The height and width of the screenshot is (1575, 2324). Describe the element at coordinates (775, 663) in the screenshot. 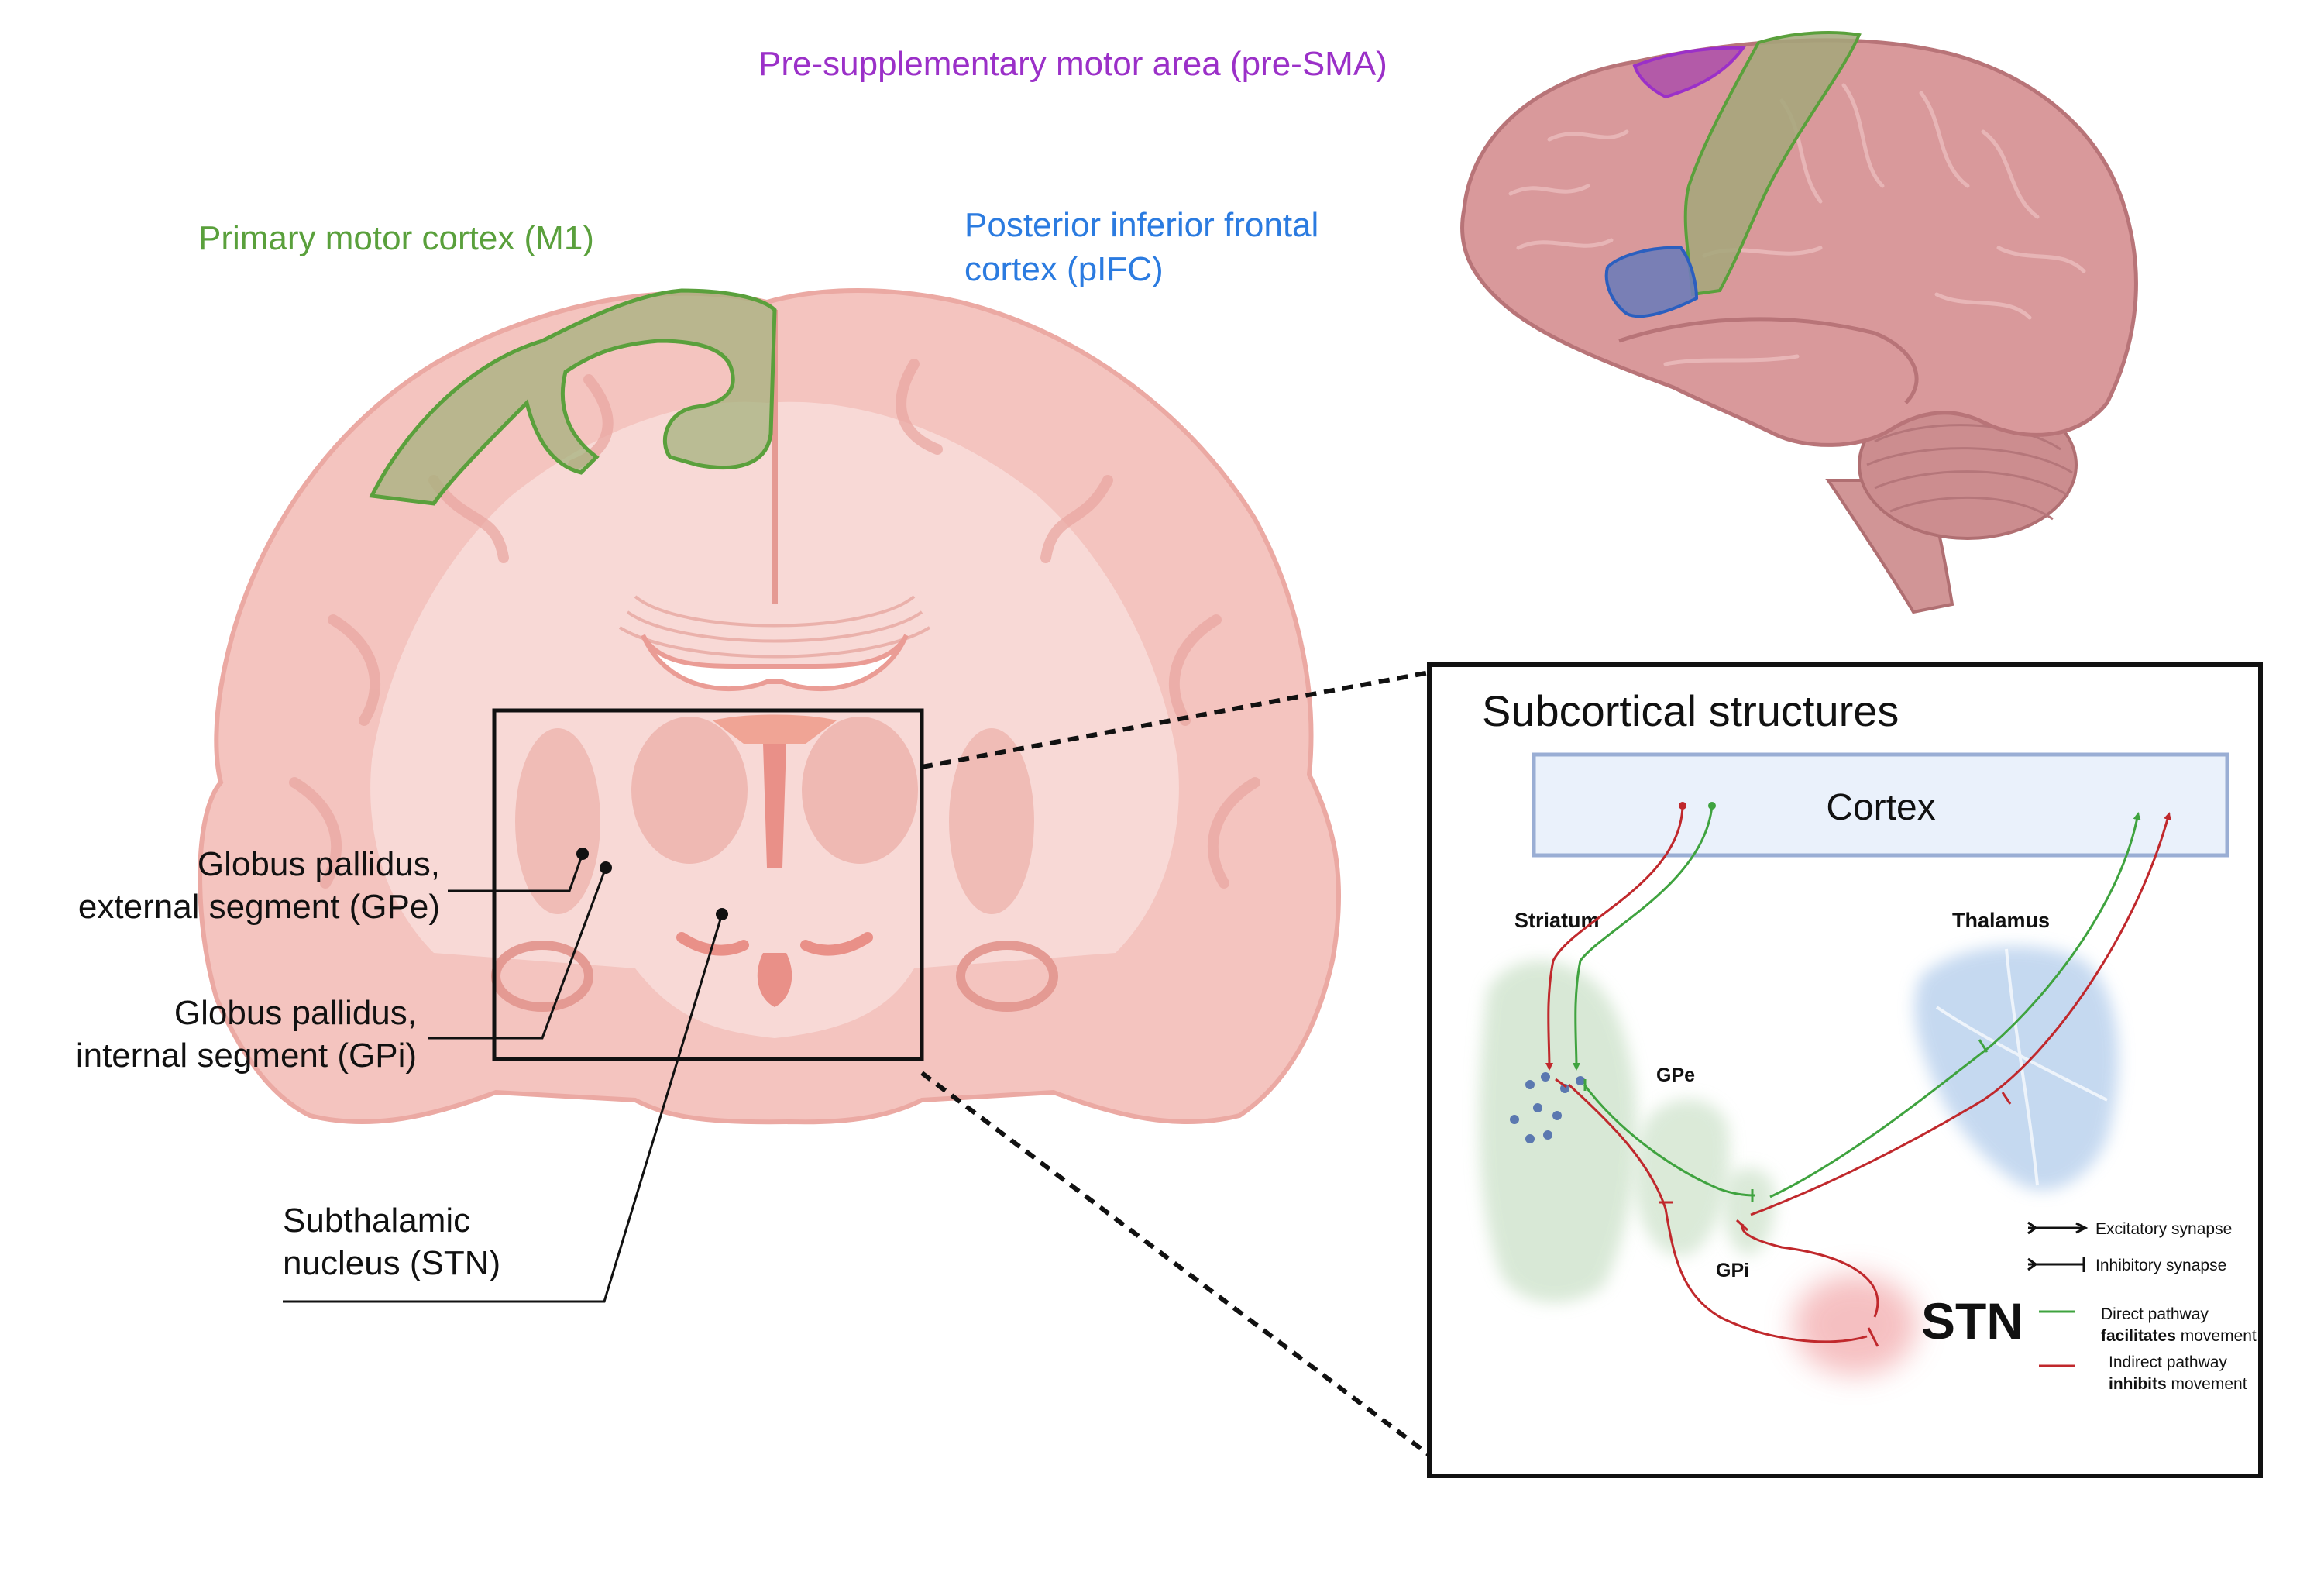

I see `lateral-ventricles` at that location.